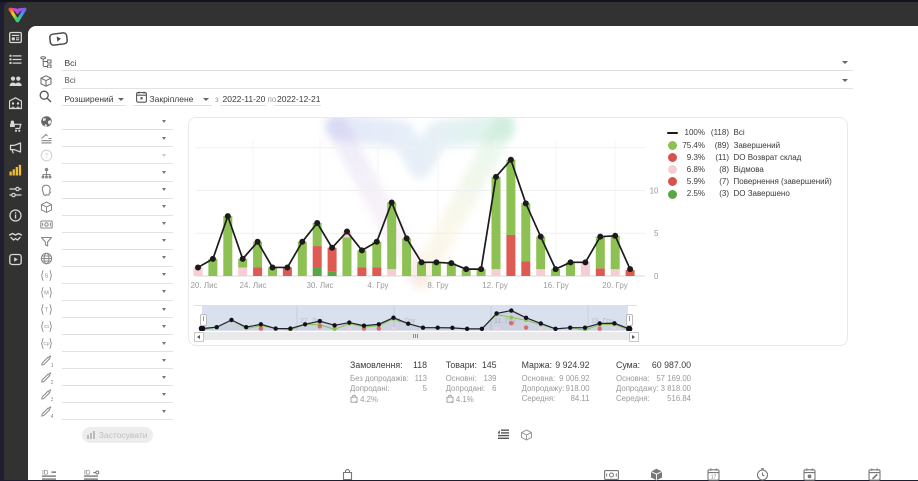 The width and height of the screenshot is (918, 481). I want to click on svg-text: 8. Гру, so click(437, 285).